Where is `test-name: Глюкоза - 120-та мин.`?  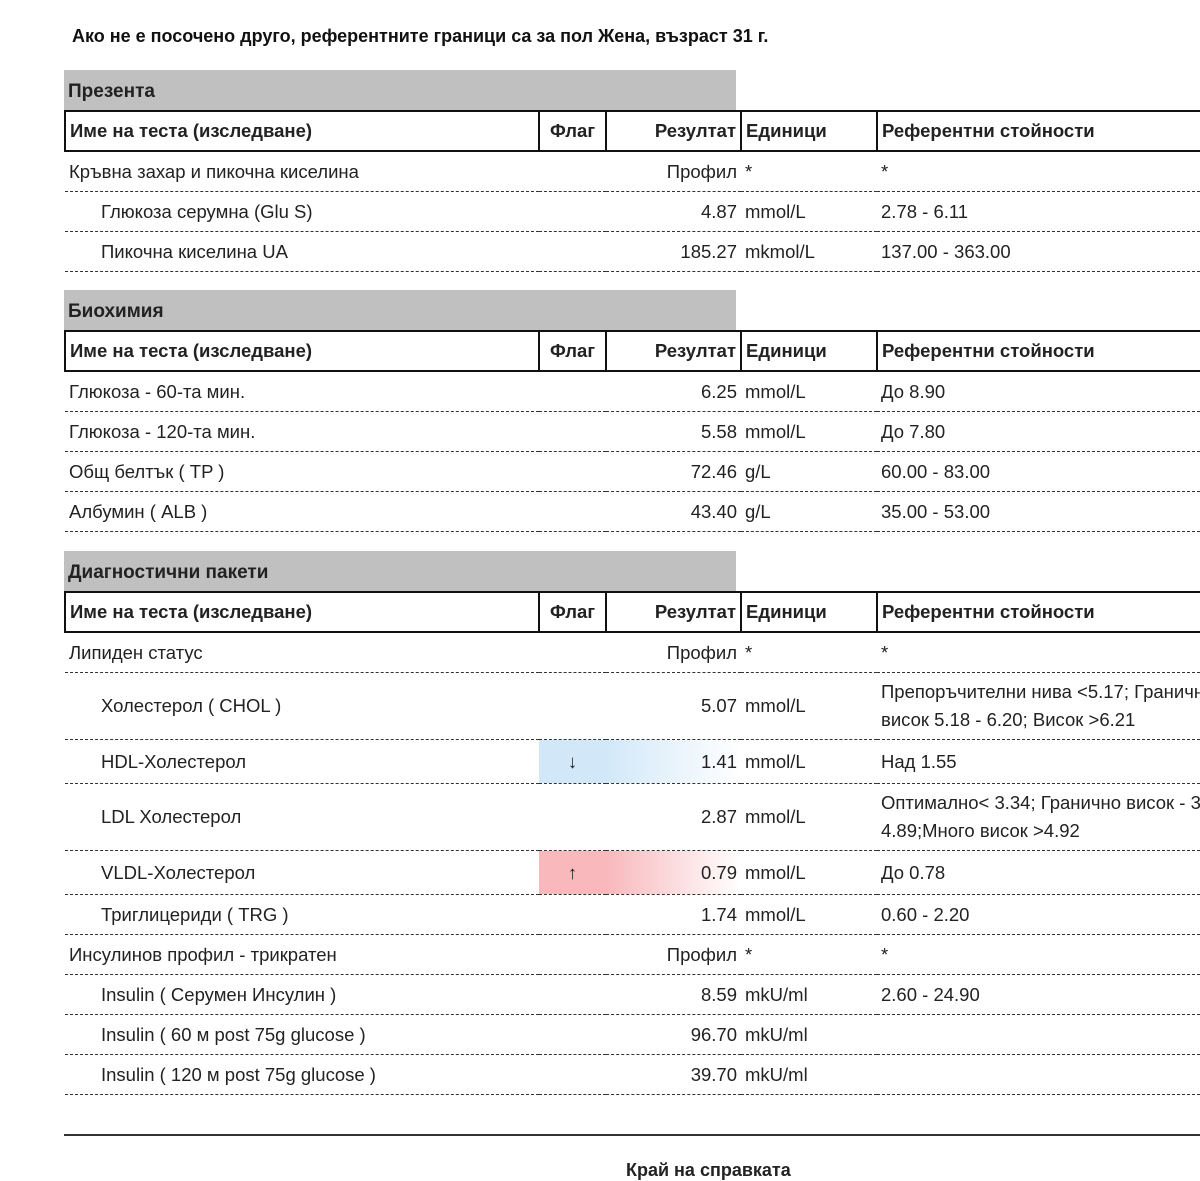
test-name: Глюкоза - 120-та мин. is located at coordinates (302, 431).